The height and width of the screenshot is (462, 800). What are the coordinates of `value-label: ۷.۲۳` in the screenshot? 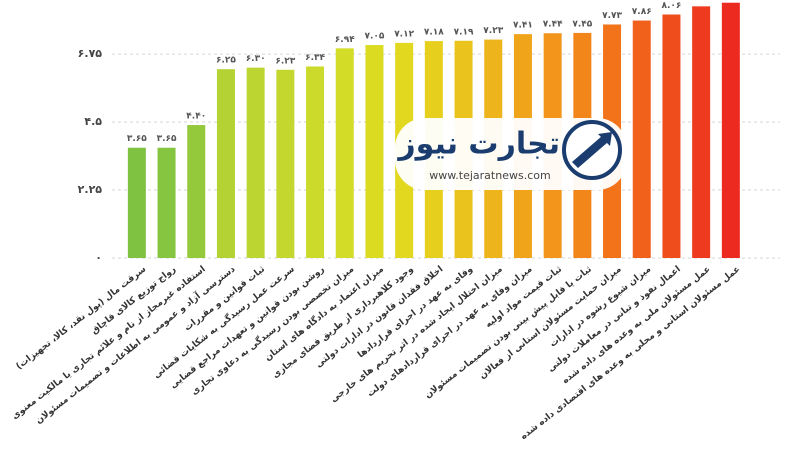 It's located at (493, 31).